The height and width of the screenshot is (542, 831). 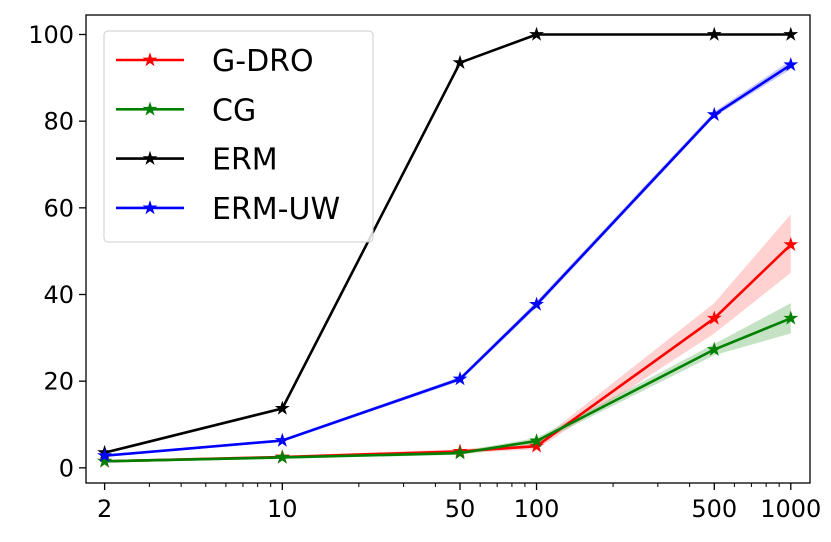 What do you see at coordinates (537, 509) in the screenshot?
I see `x-tick-label: 100` at bounding box center [537, 509].